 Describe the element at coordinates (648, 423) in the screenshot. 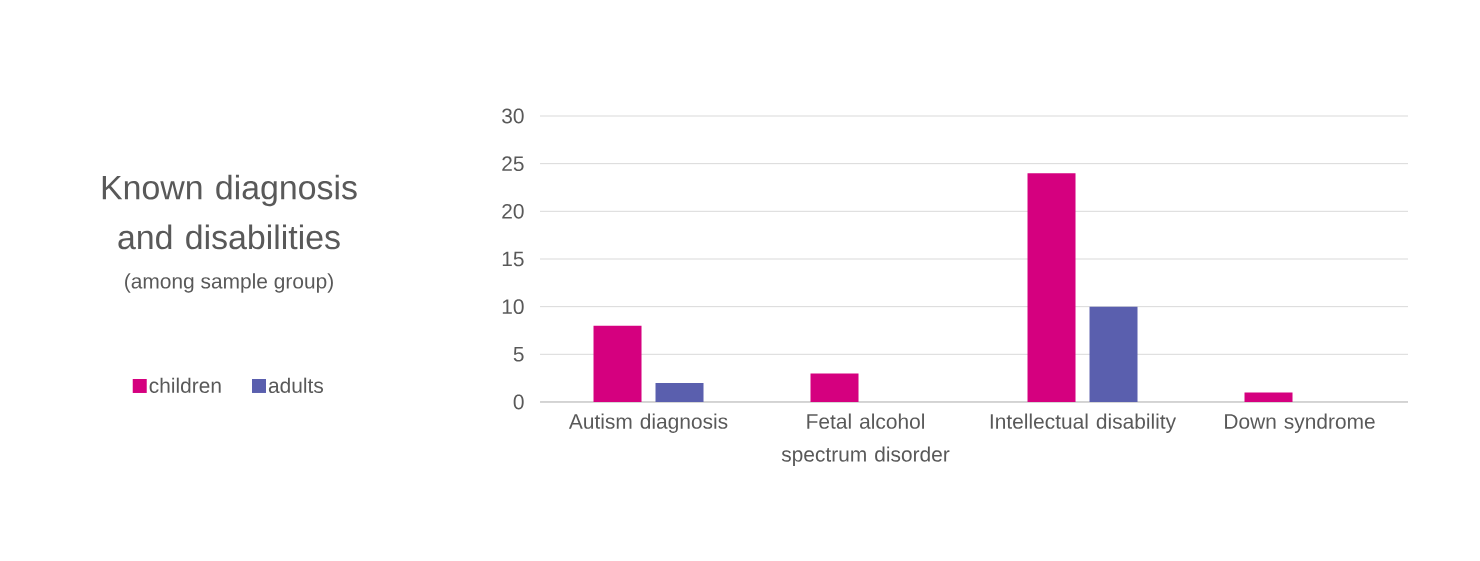

I see `x-tick-label: Autism diagnosis` at that location.